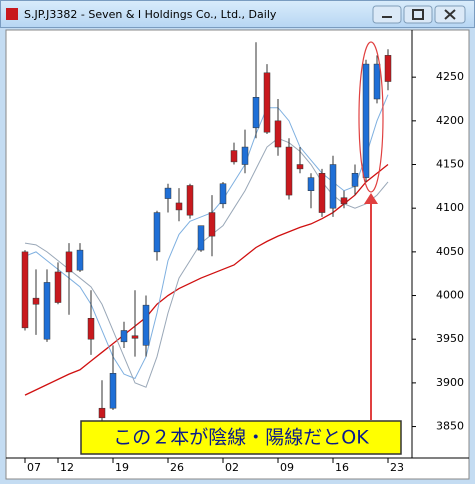 This screenshot has width=475, height=488. Describe the element at coordinates (450, 120) in the screenshot. I see `y-tick-label: 4200` at that location.